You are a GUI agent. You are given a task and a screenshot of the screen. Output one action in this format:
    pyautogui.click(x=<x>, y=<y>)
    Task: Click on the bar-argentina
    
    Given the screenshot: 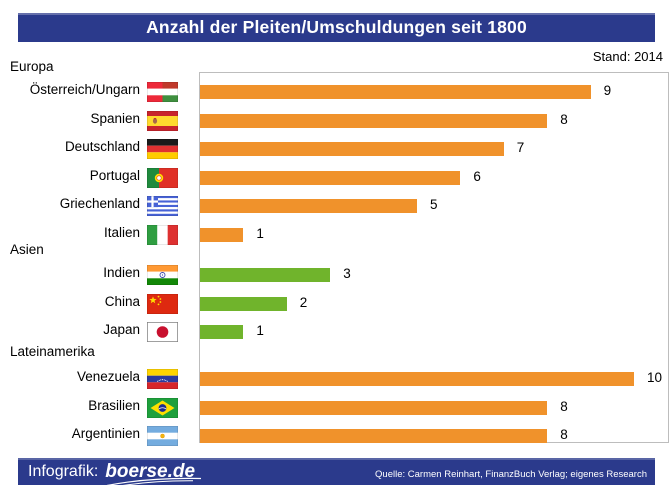 What is the action you would take?
    pyautogui.click(x=374, y=436)
    